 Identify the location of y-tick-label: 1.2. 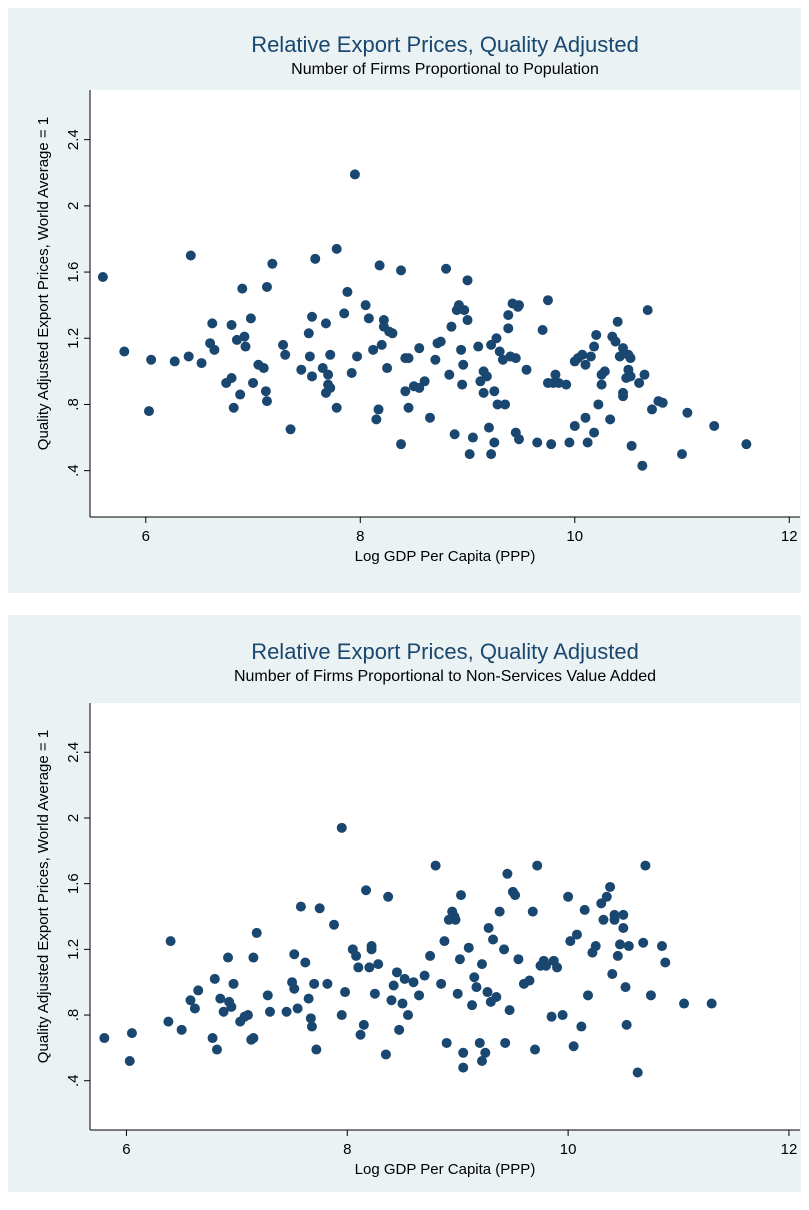
(73, 338).